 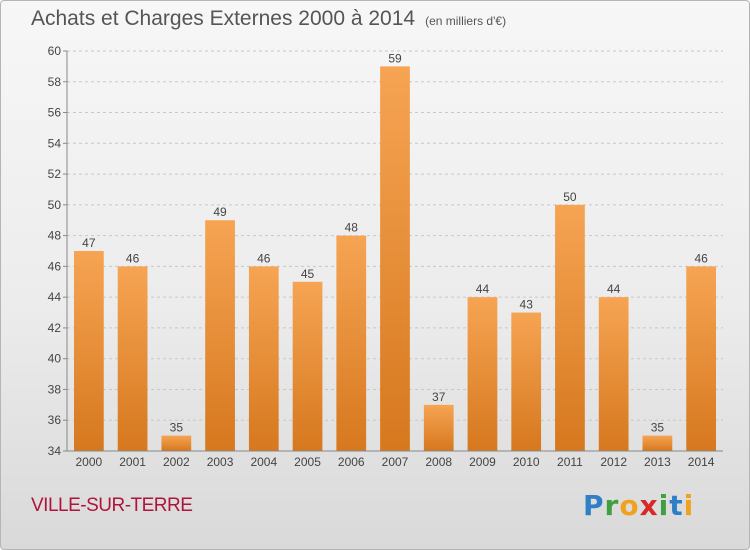 What do you see at coordinates (55, 82) in the screenshot?
I see `y-tick-label: 58` at bounding box center [55, 82].